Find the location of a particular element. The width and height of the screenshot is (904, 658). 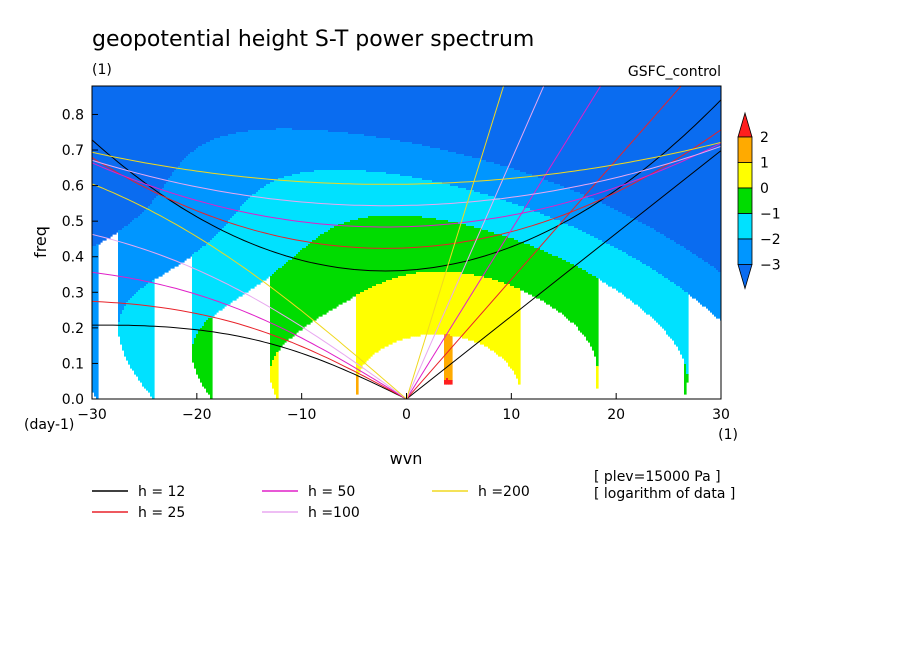

colorbar-segment is located at coordinates (745, 149).